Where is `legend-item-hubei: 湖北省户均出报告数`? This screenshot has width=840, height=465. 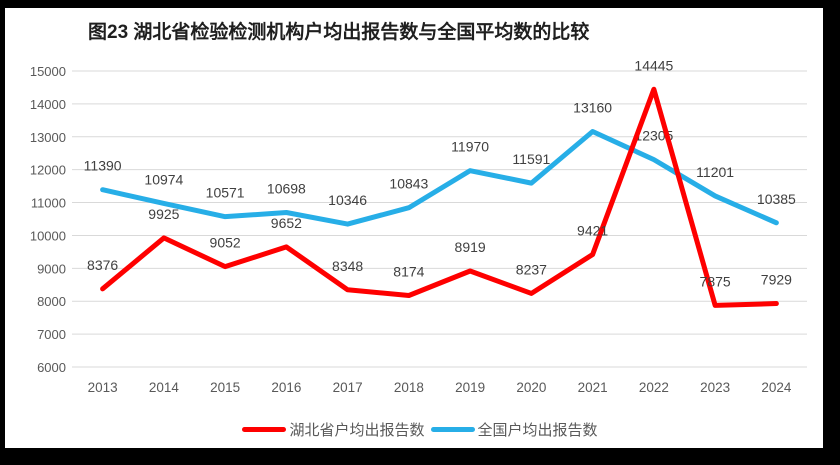
legend-item-hubei: 湖北省户均出报告数 is located at coordinates (333, 429).